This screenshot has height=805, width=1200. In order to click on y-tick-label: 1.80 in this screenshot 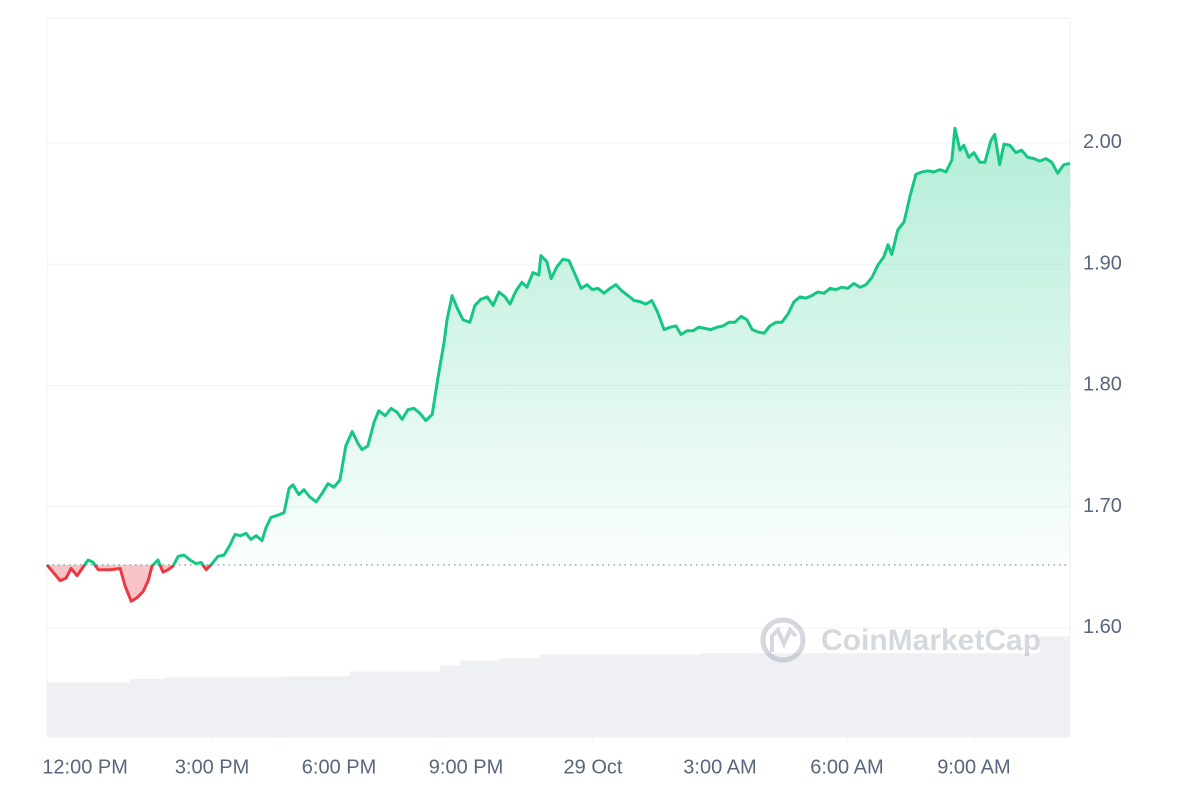, I will do `click(1102, 385)`.